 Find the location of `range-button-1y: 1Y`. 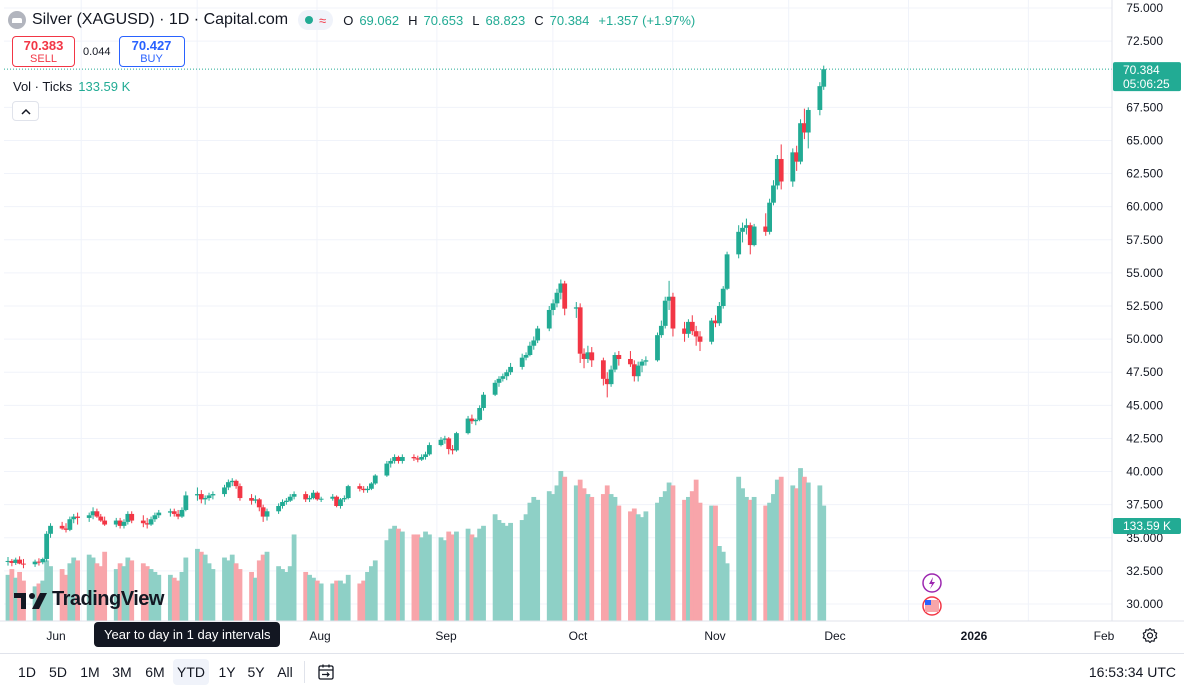

range-button-1y: 1Y is located at coordinates (227, 672).